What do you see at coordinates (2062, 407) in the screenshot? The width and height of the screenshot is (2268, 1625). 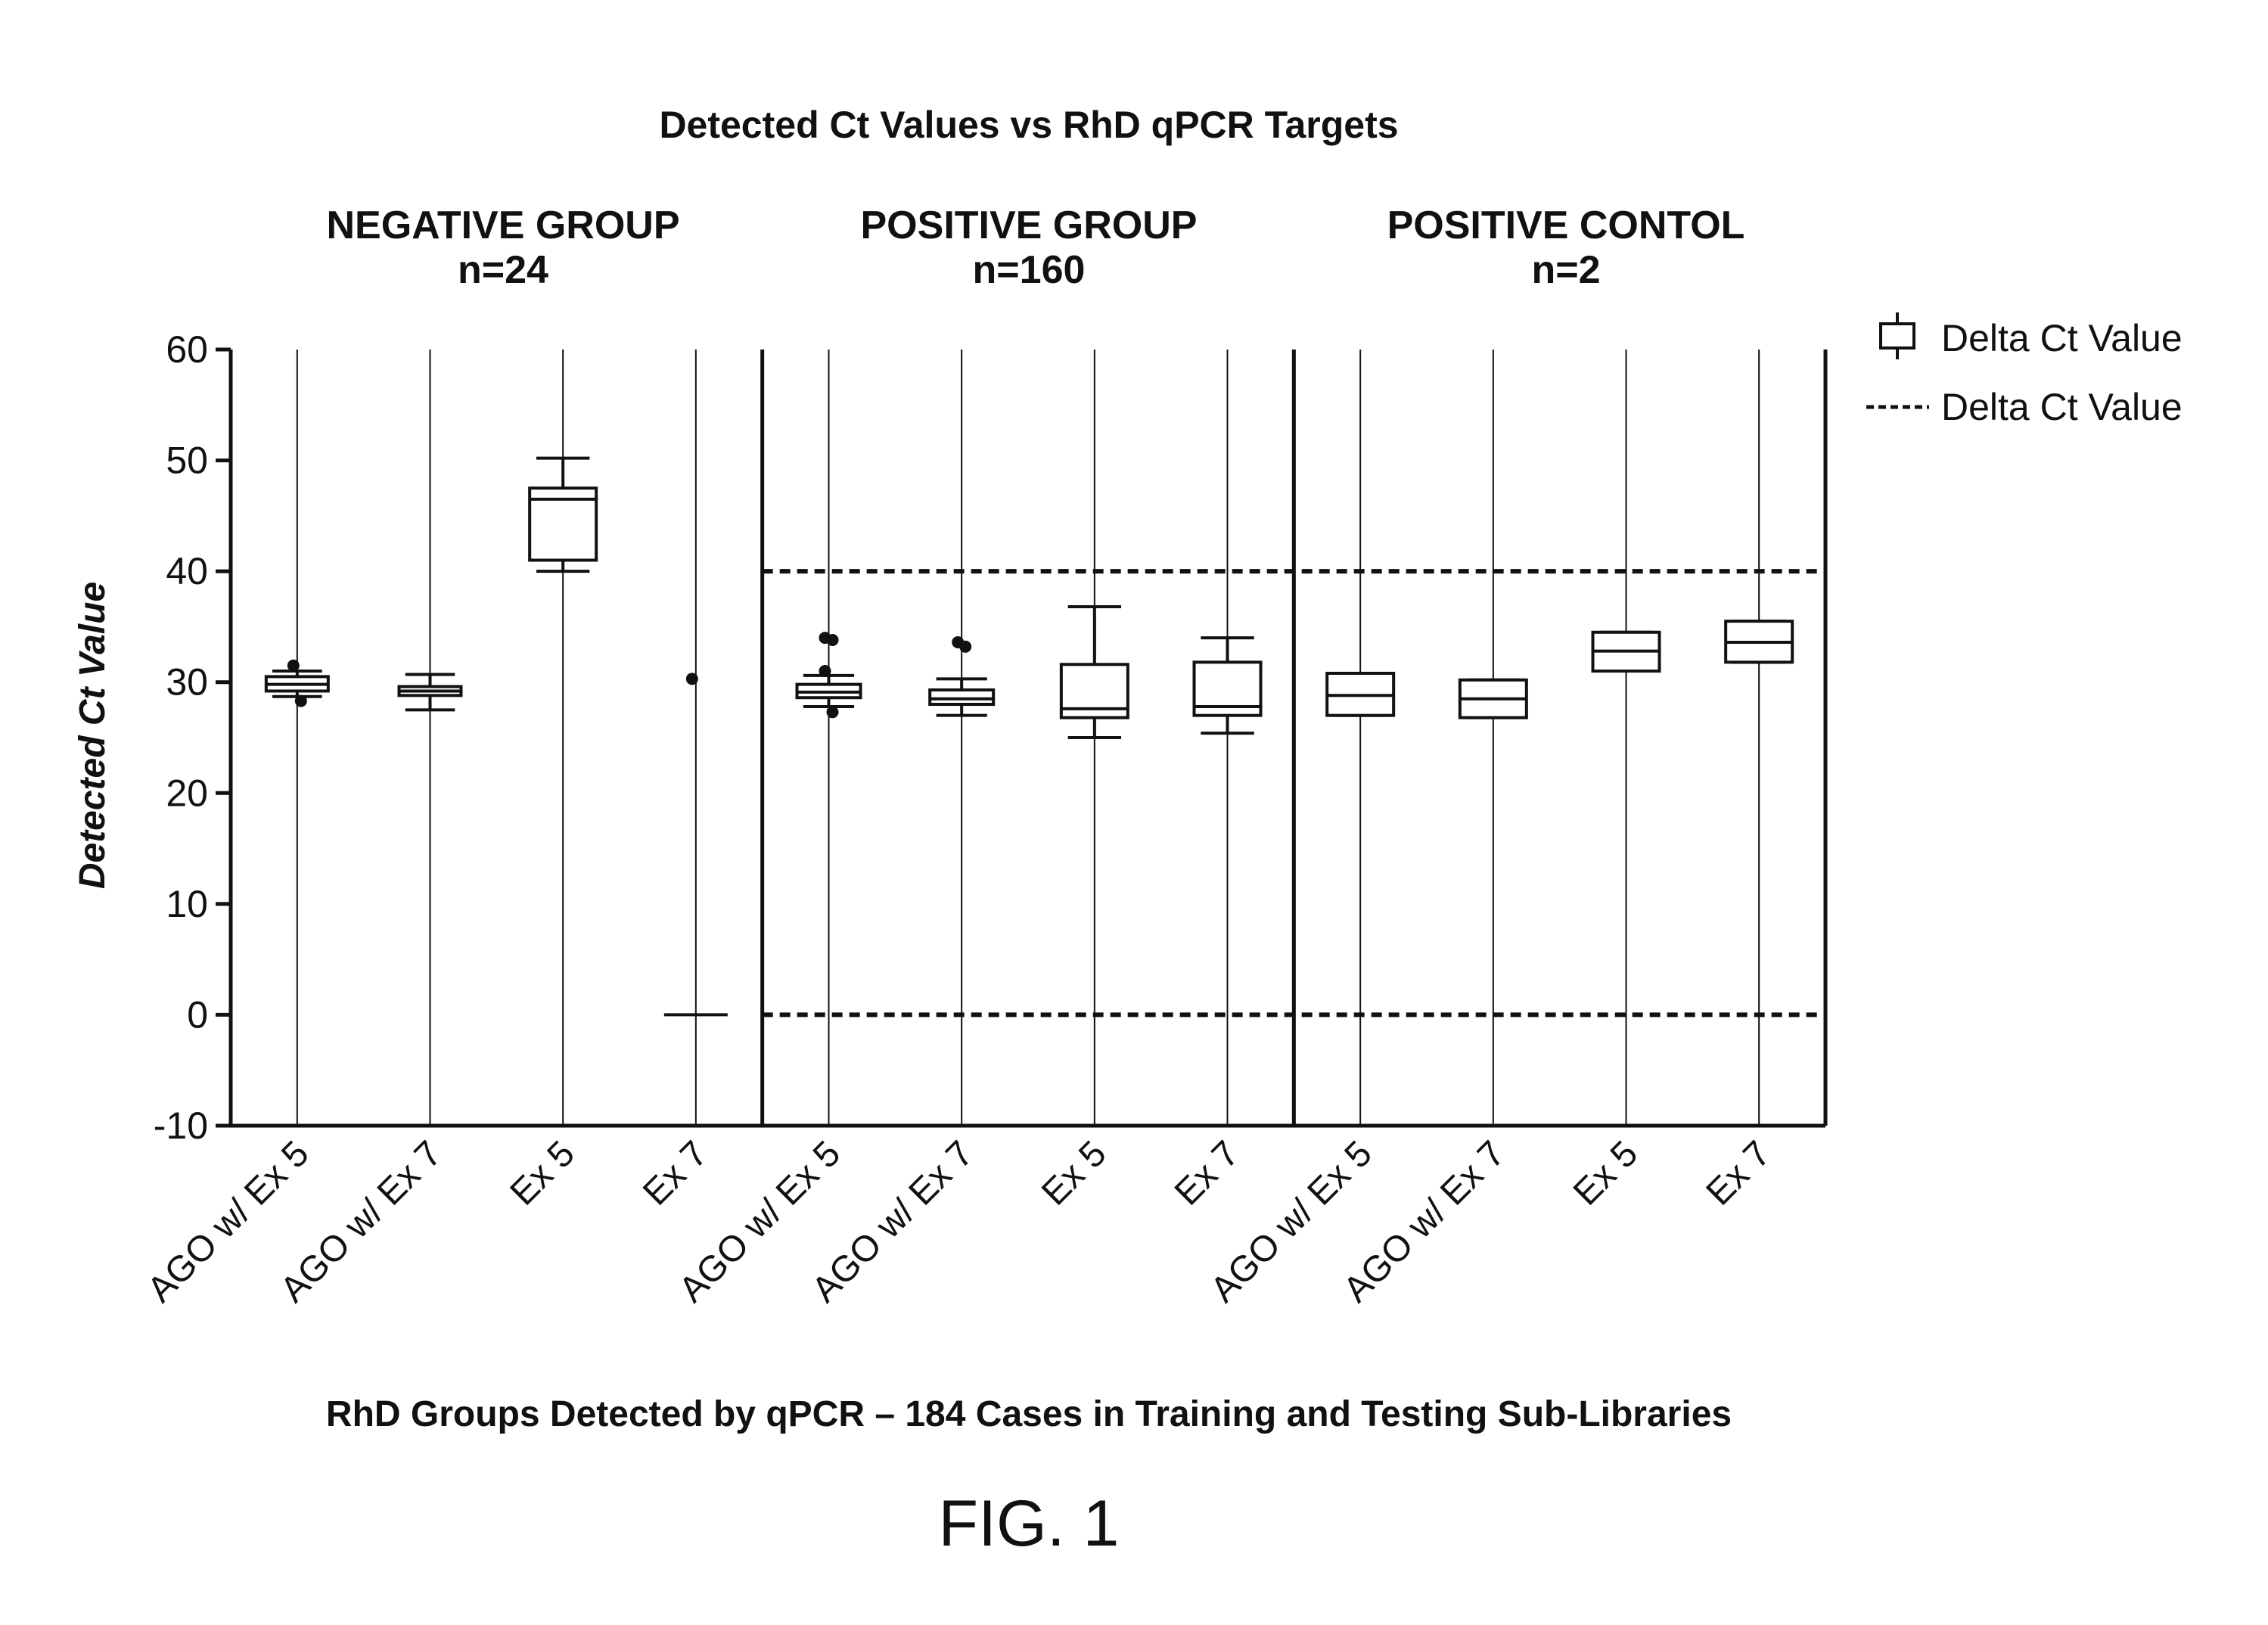 I see `legend-dash-label: Delta Ct Value` at bounding box center [2062, 407].